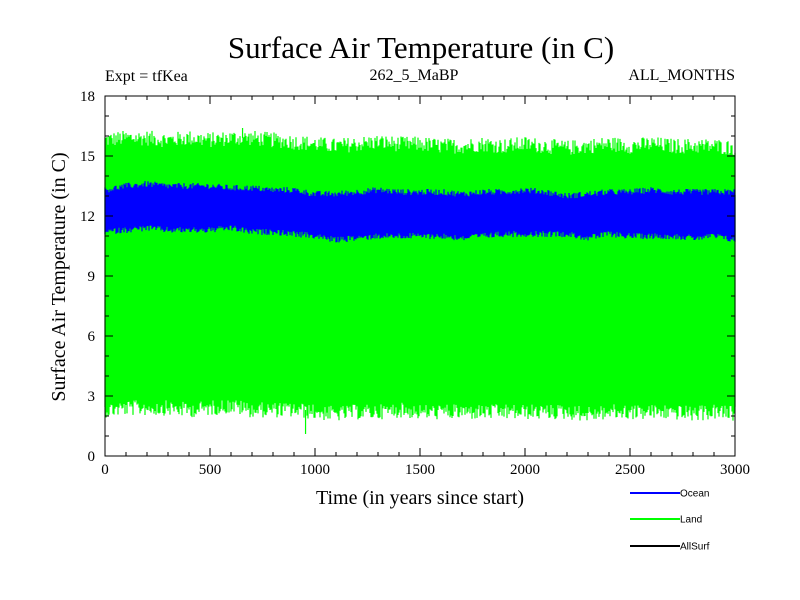  Describe the element at coordinates (87, 97) in the screenshot. I see `y-tick-label: 18` at that location.